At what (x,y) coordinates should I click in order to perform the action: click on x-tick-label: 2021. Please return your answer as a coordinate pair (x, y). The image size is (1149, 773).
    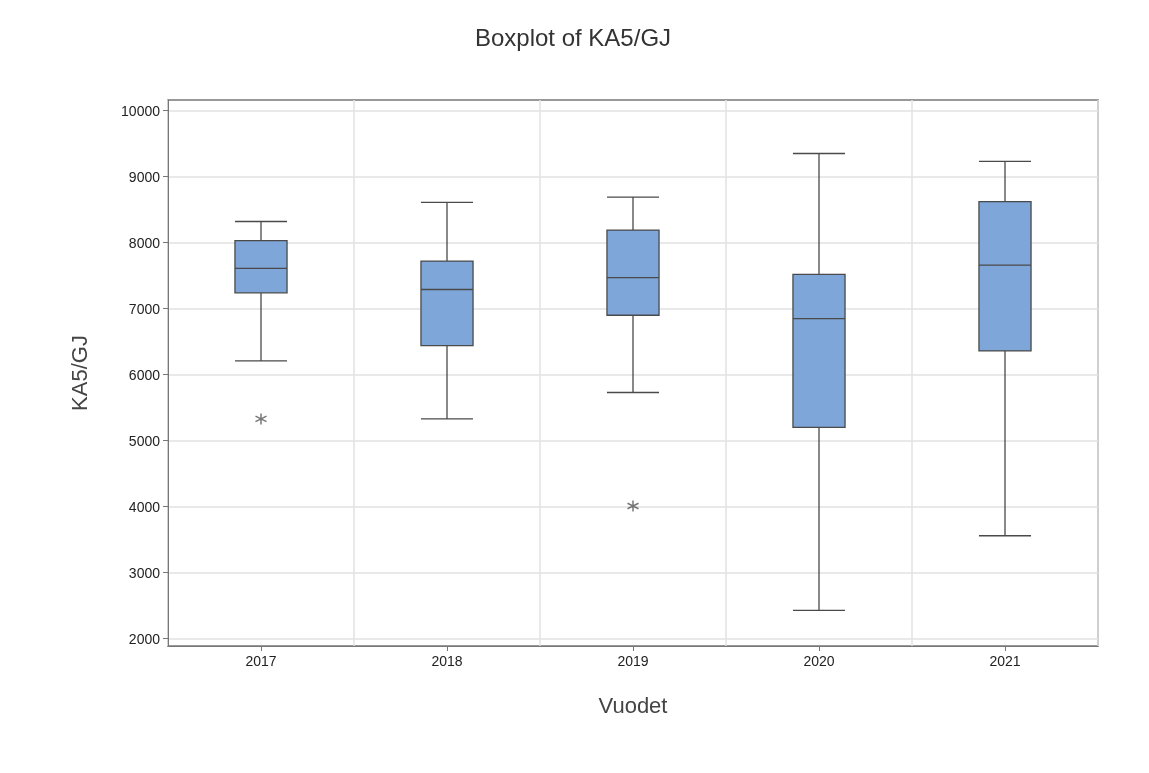
    Looking at the image, I should click on (1005, 661).